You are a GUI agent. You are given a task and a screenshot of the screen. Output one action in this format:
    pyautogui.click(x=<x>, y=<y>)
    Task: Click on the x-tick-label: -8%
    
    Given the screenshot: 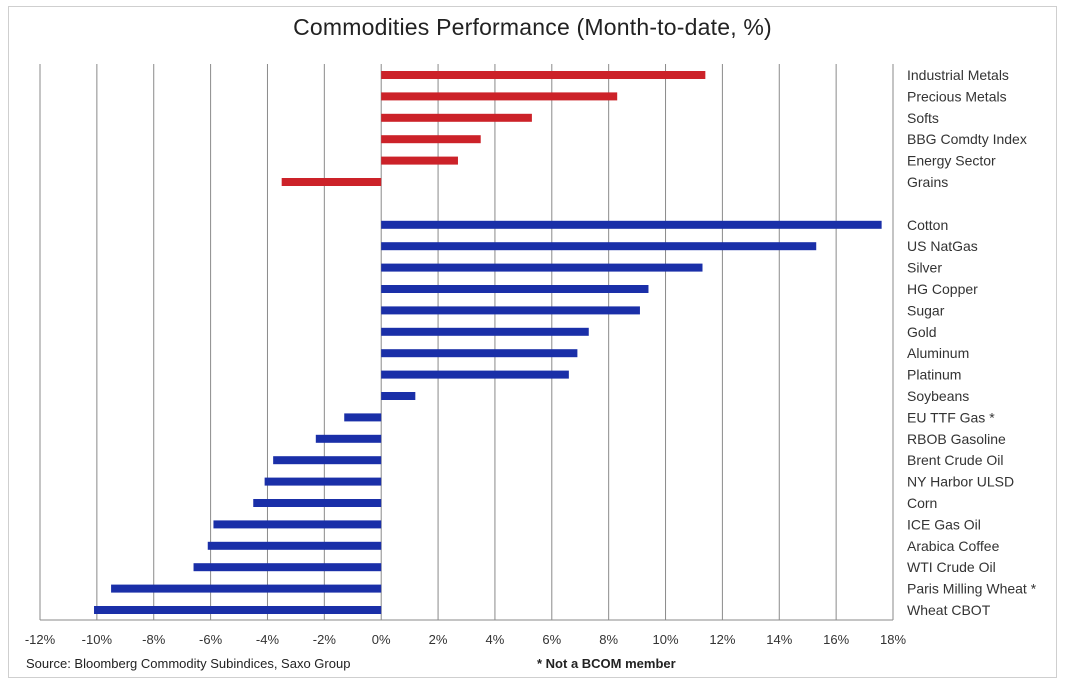 What is the action you would take?
    pyautogui.click(x=154, y=639)
    